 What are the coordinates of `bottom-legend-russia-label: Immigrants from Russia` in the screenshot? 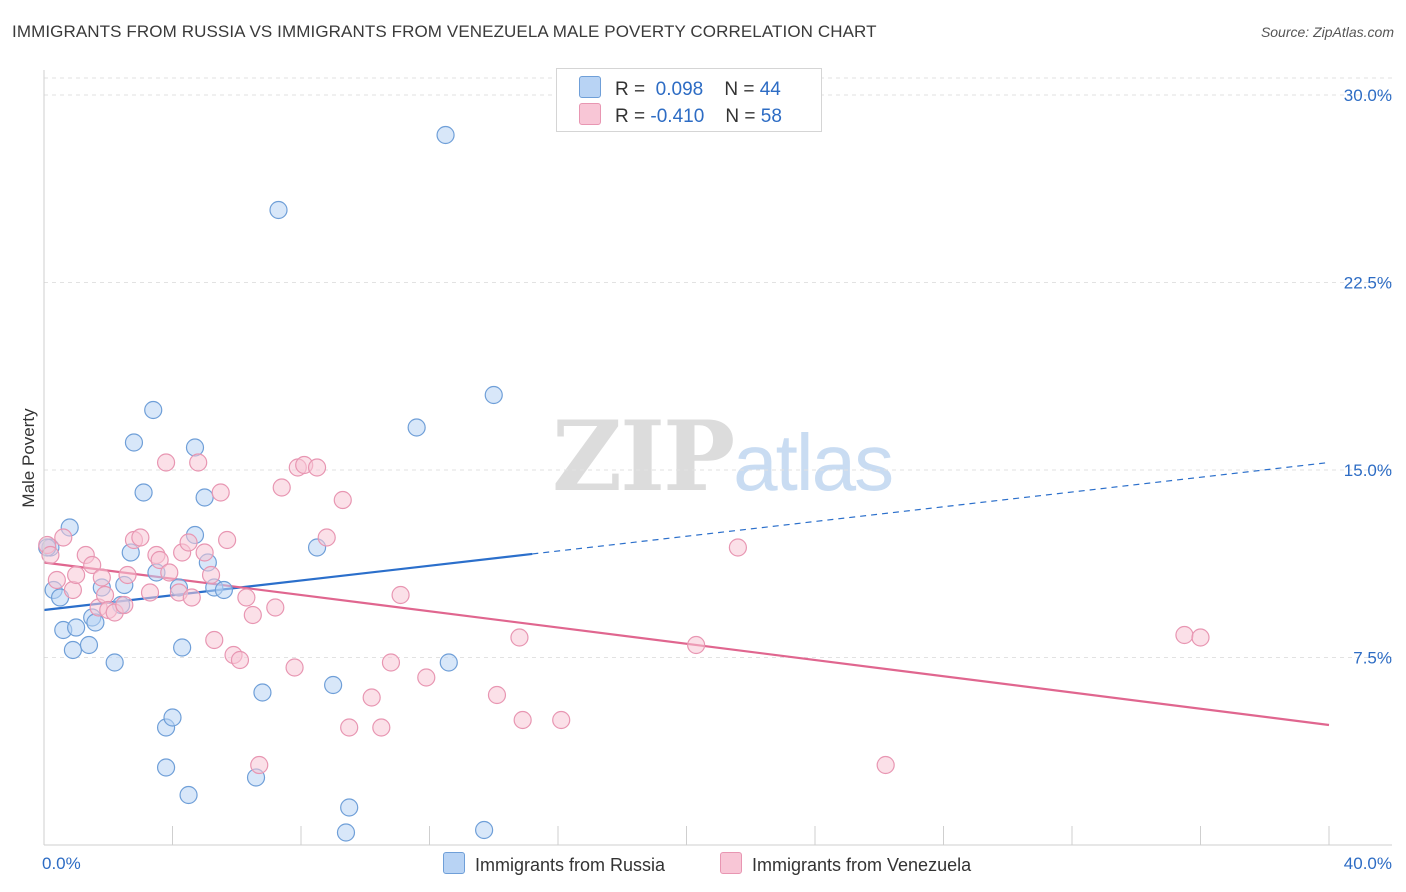 It's located at (570, 865).